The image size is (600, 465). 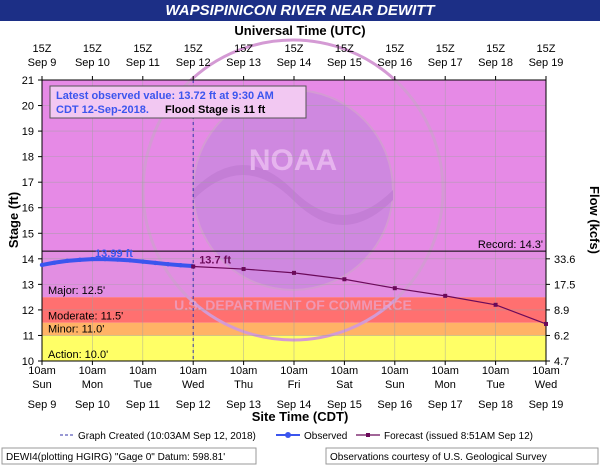 What do you see at coordinates (215, 110) in the screenshot?
I see `info-line-2b: Flood Stage is 11 ft` at bounding box center [215, 110].